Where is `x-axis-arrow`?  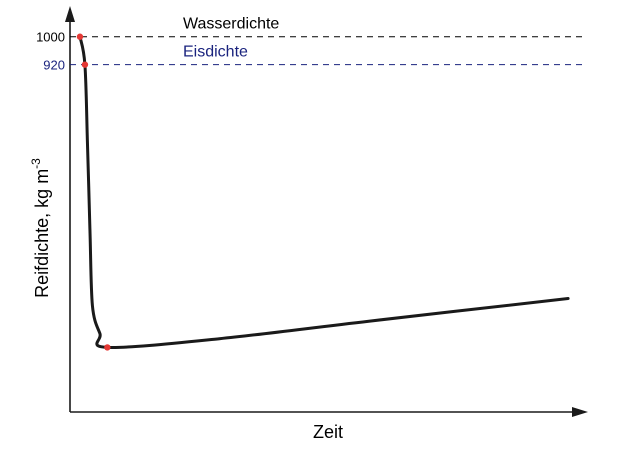
x-axis-arrow is located at coordinates (580, 412).